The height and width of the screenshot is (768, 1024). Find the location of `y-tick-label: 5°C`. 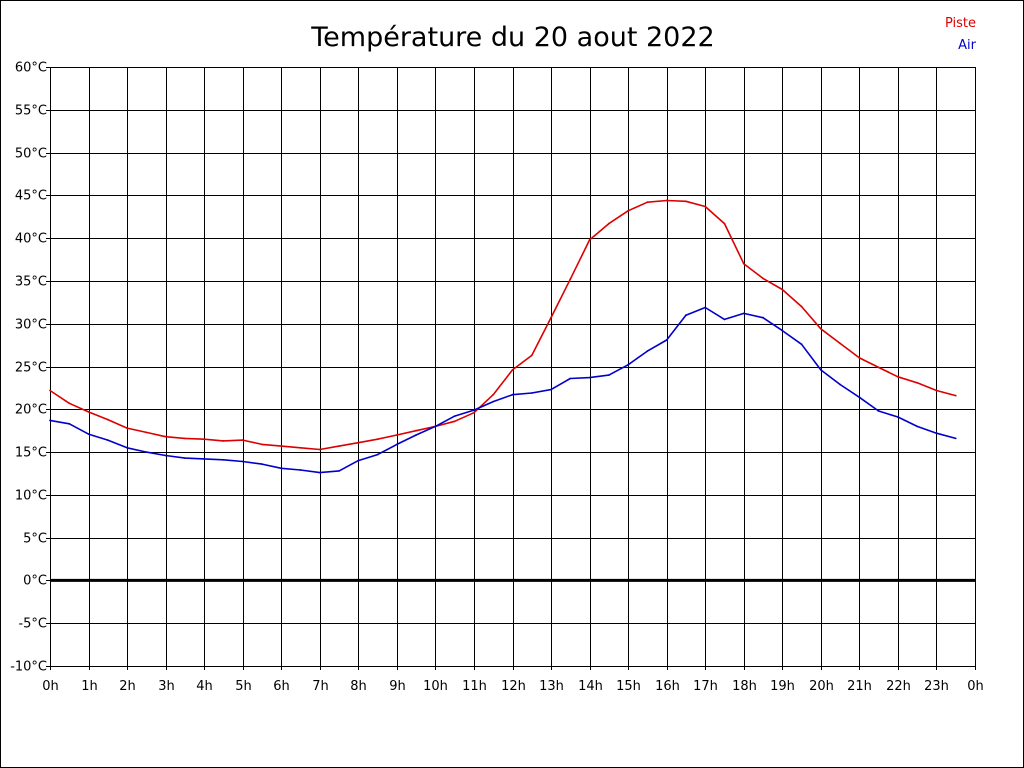

y-tick-label: 5°C is located at coordinates (35, 539).